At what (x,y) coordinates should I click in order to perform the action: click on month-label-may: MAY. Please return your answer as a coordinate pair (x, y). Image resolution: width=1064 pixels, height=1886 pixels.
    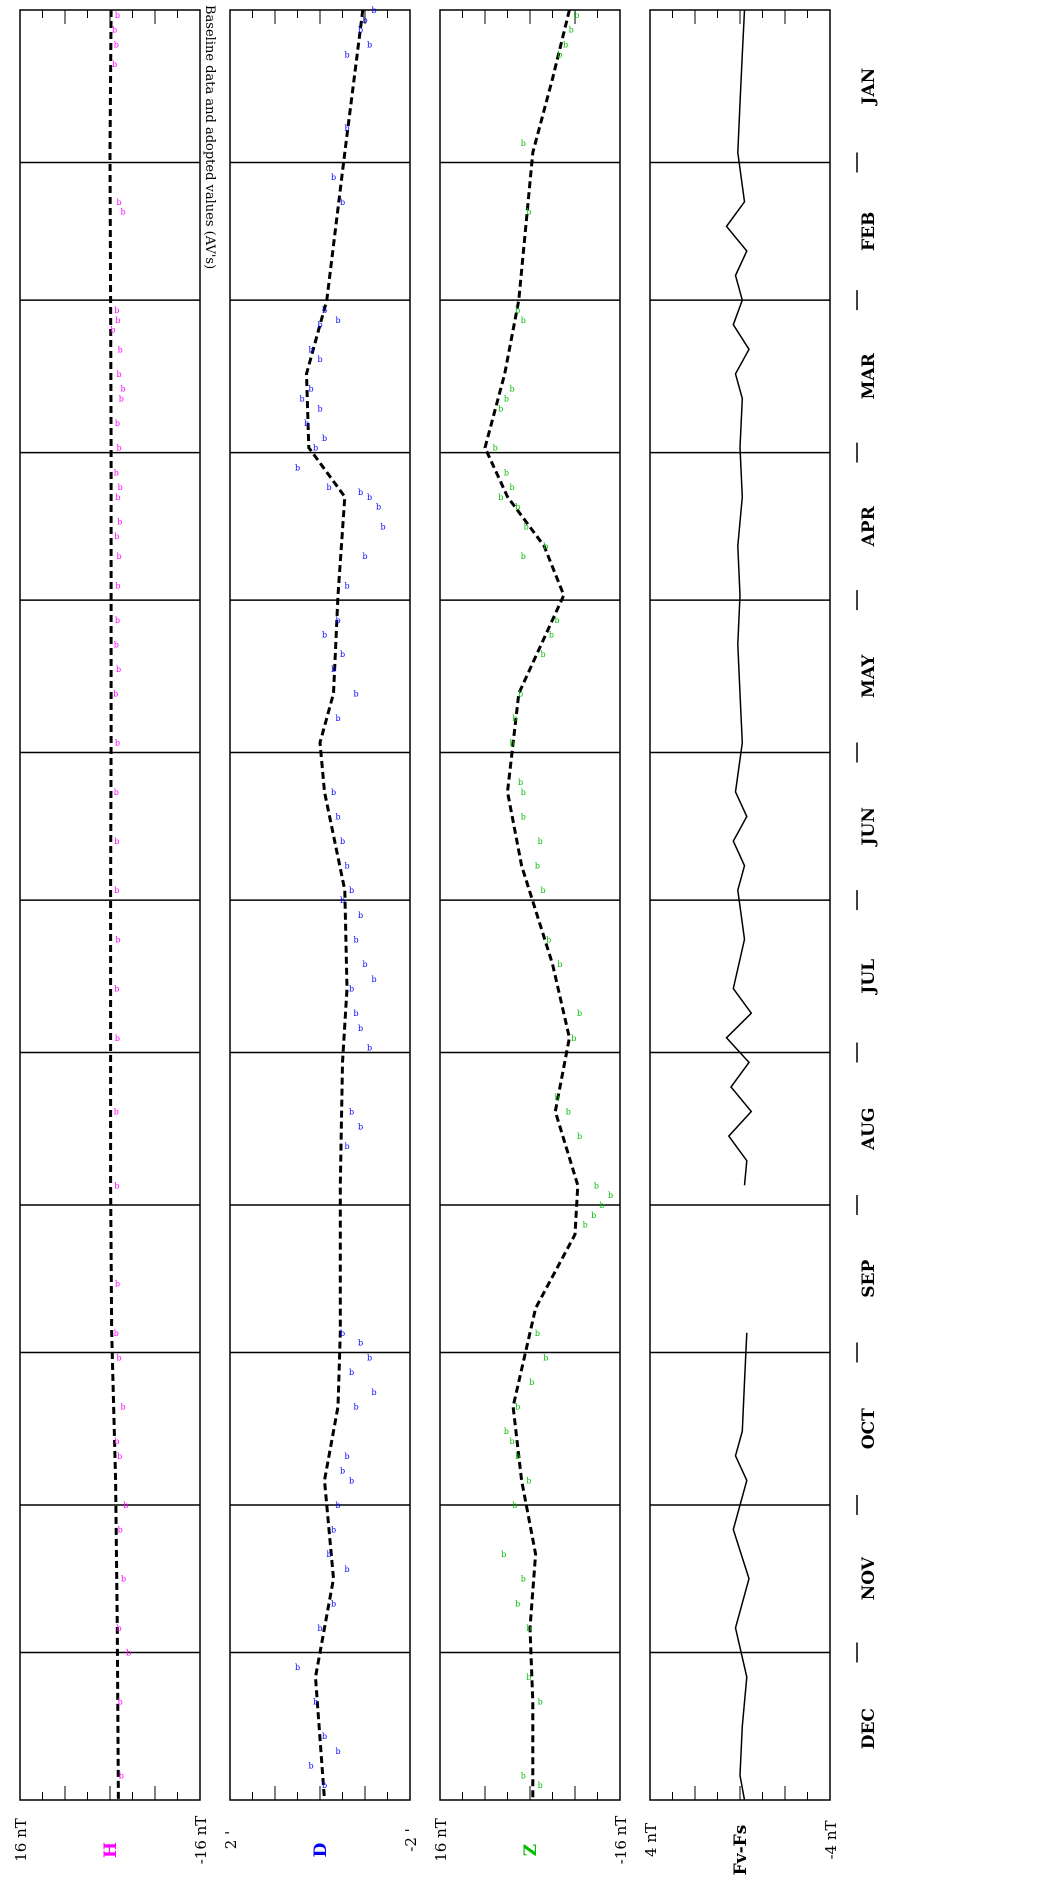
    Looking at the image, I should click on (869, 676).